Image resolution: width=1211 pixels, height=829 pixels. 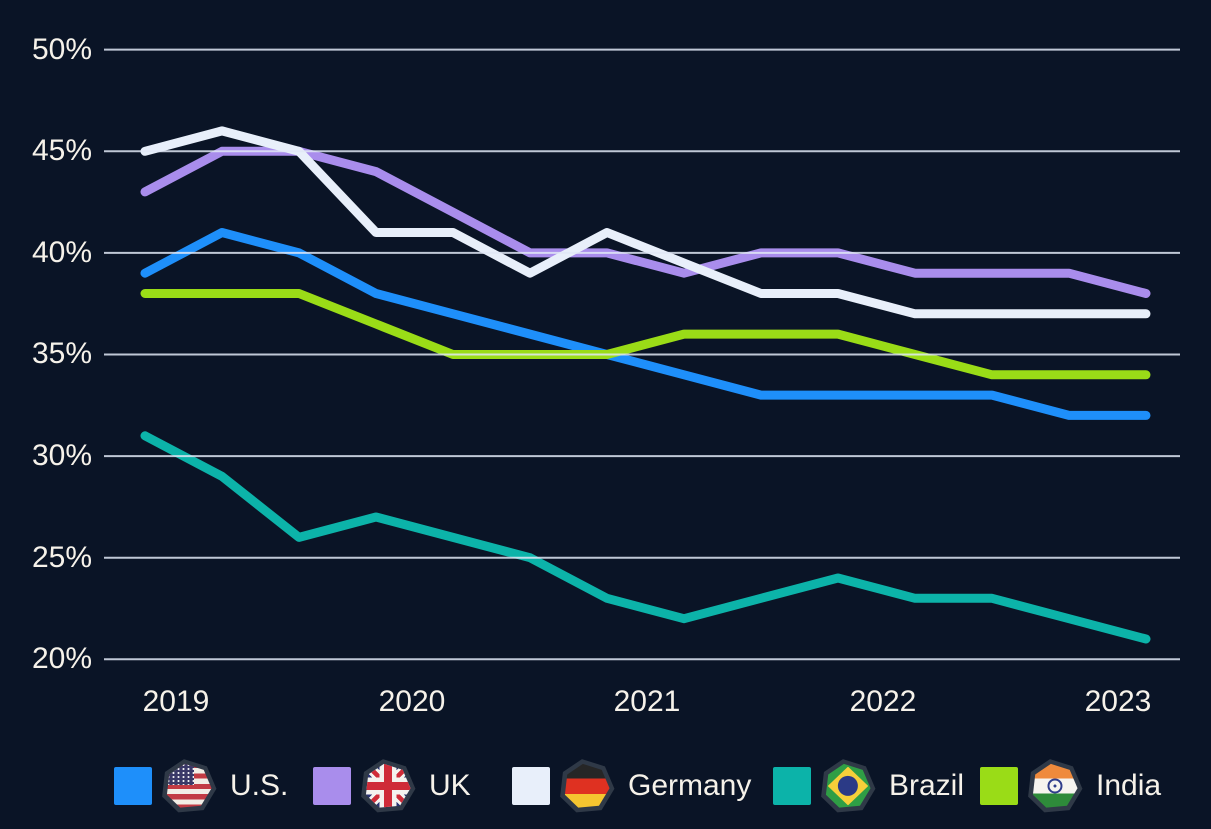 I want to click on x-axis-label: 2021, so click(x=647, y=701).